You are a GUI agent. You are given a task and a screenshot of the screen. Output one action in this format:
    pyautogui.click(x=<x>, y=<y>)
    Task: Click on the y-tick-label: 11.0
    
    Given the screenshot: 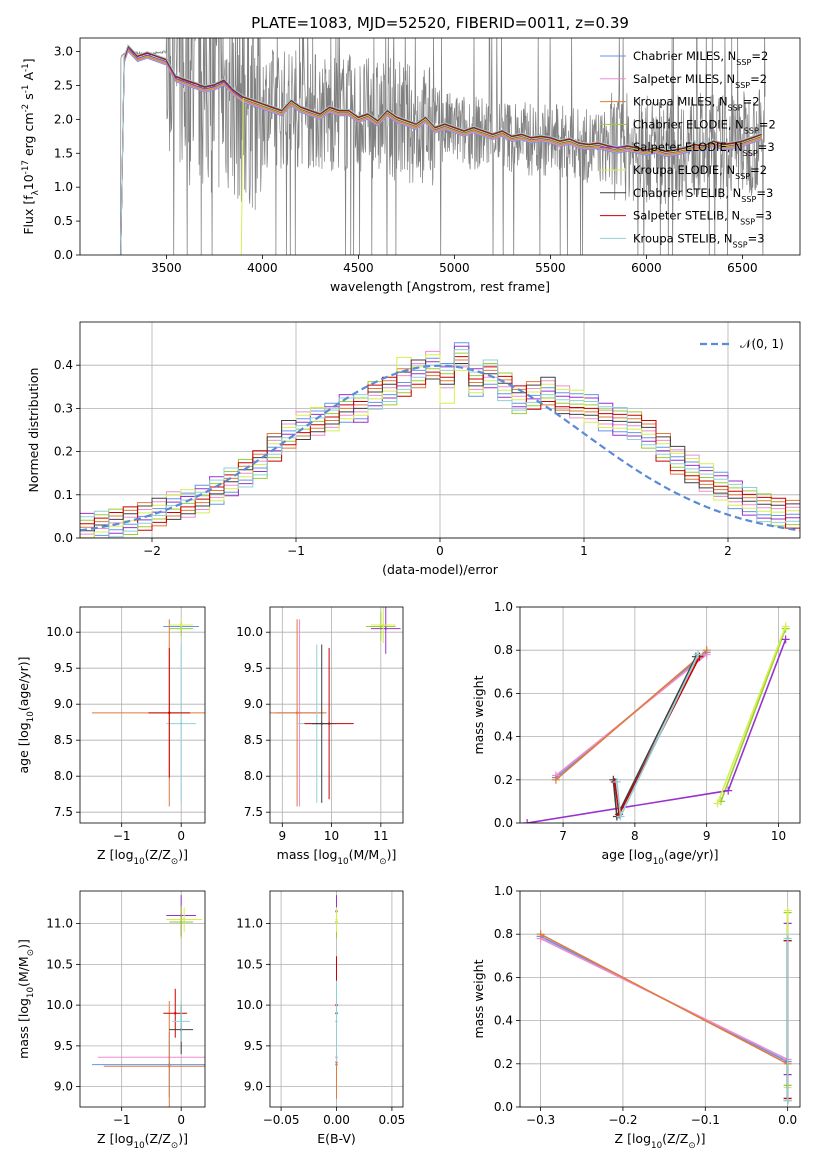 What is the action you would take?
    pyautogui.click(x=249, y=924)
    